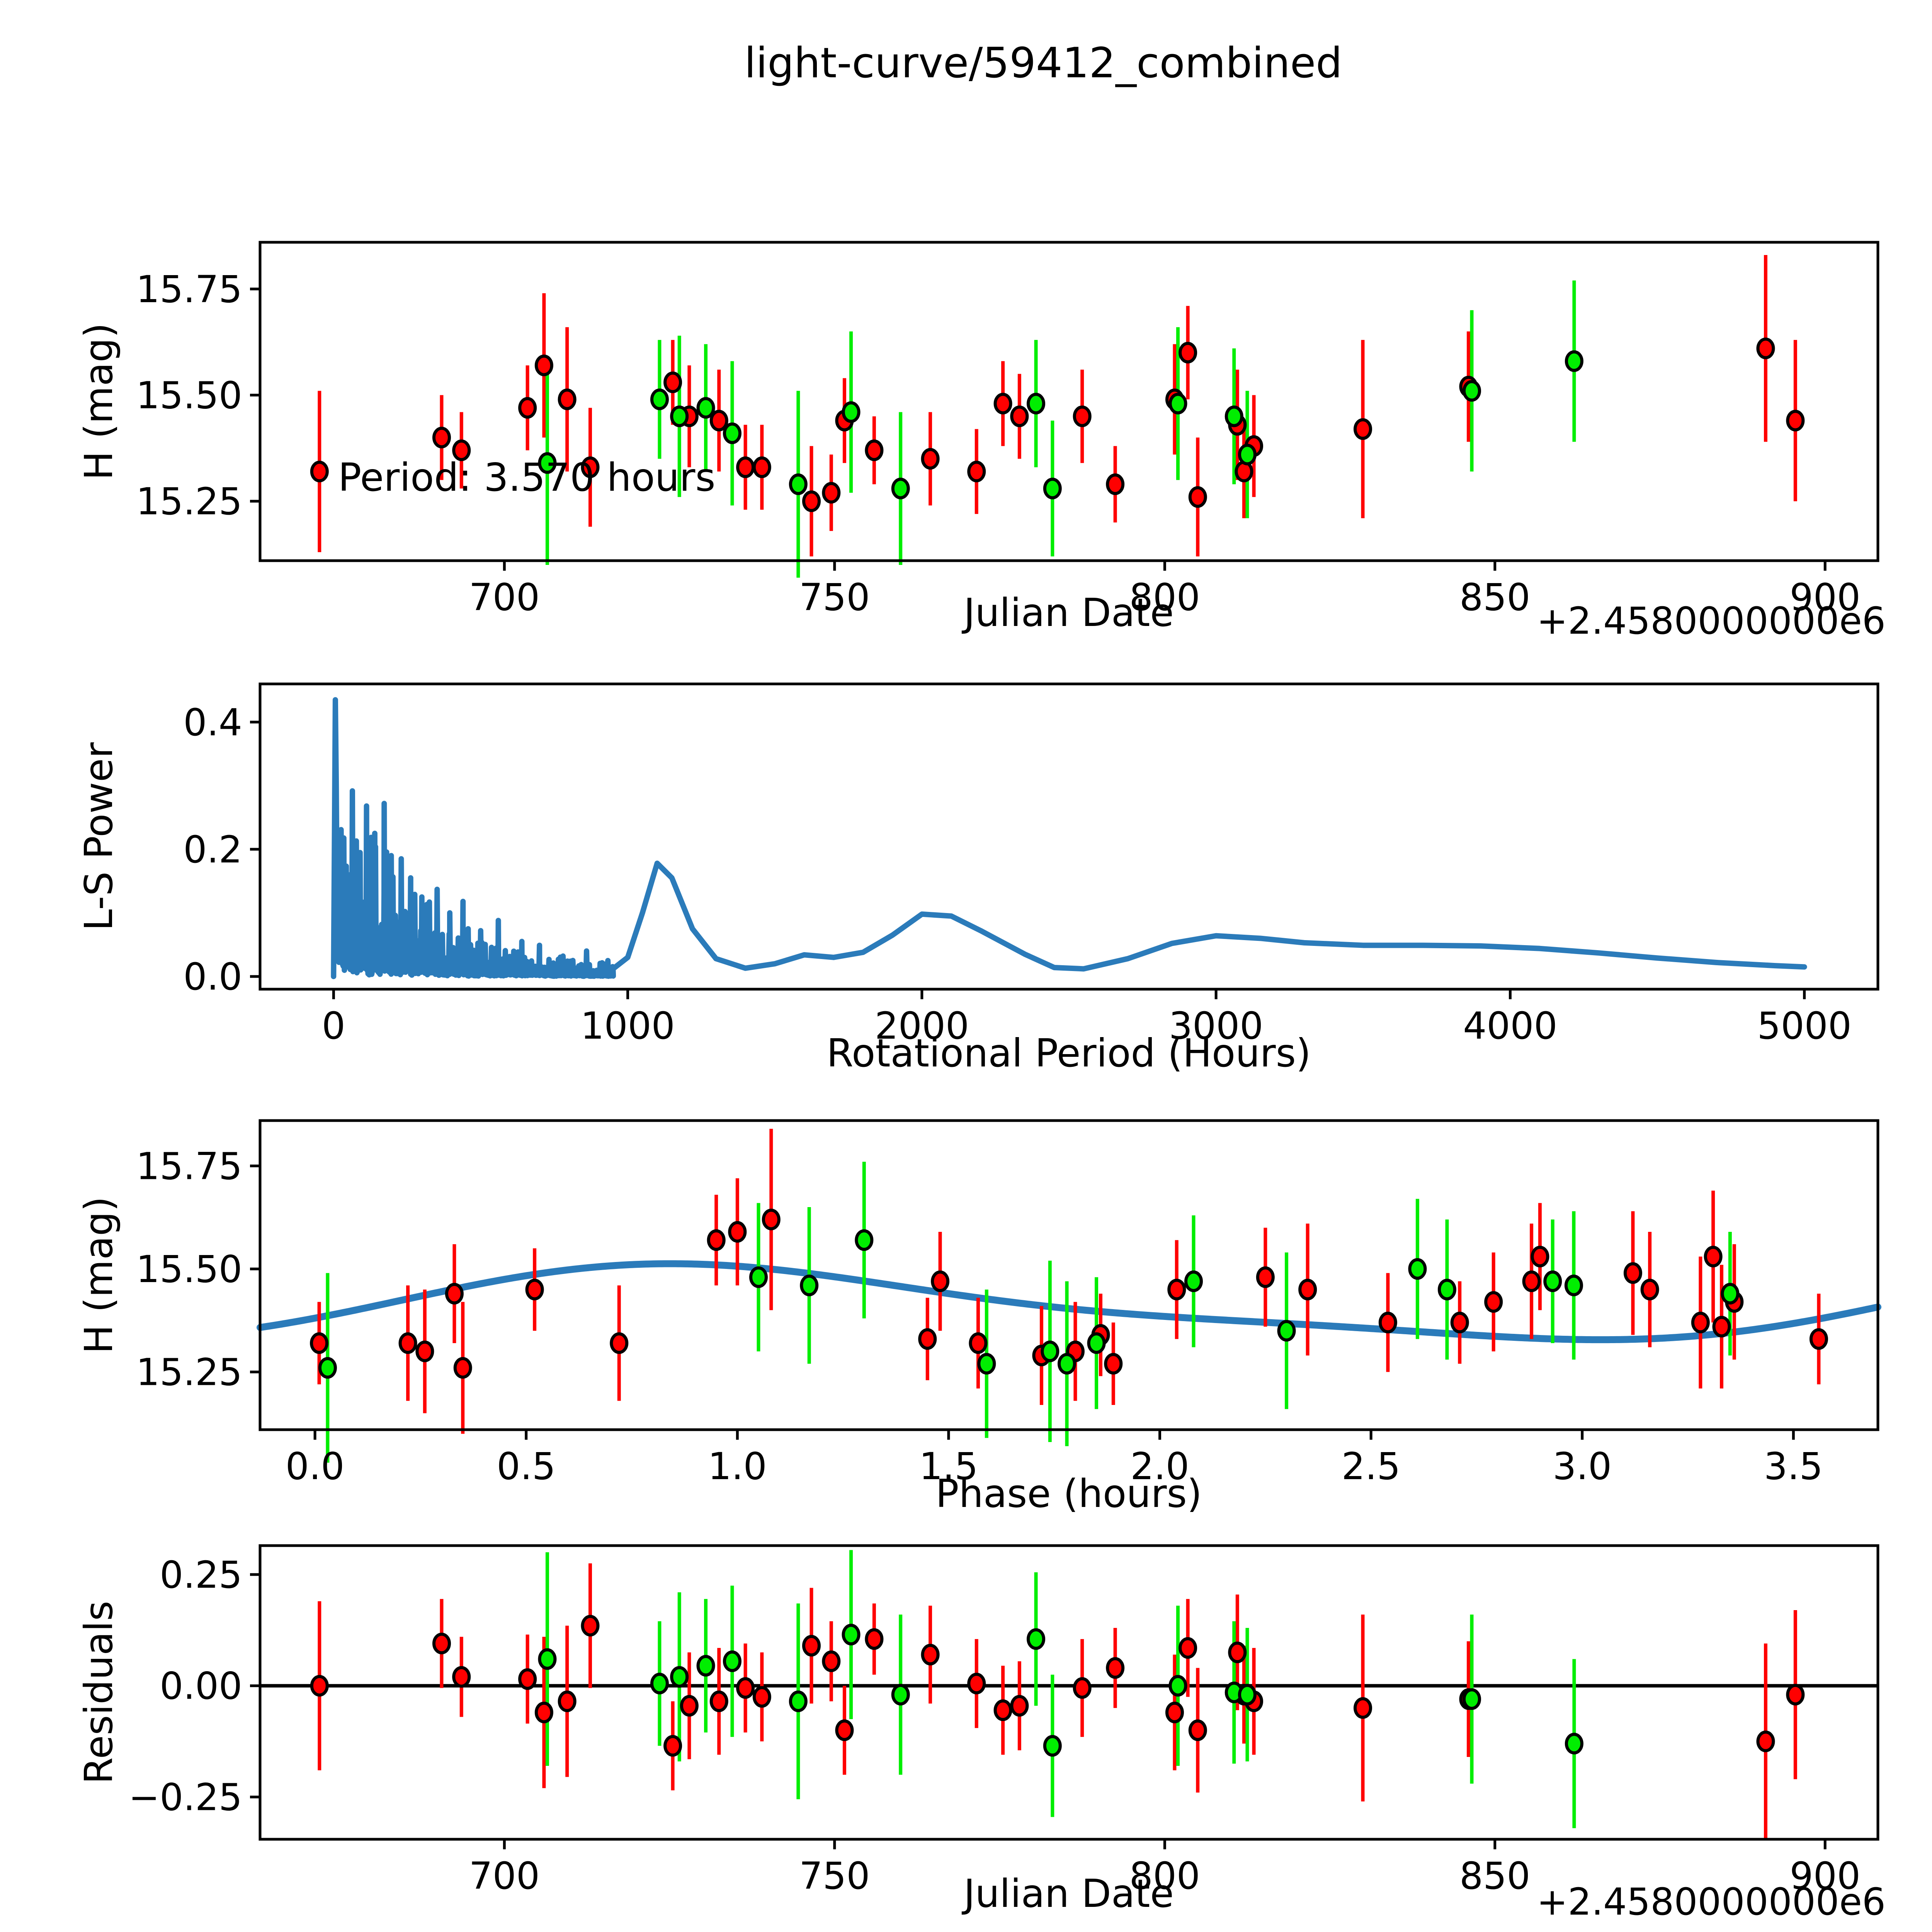 The width and height of the screenshot is (1932, 1932). I want to click on y-tick-label: 15.75, so click(189, 1166).